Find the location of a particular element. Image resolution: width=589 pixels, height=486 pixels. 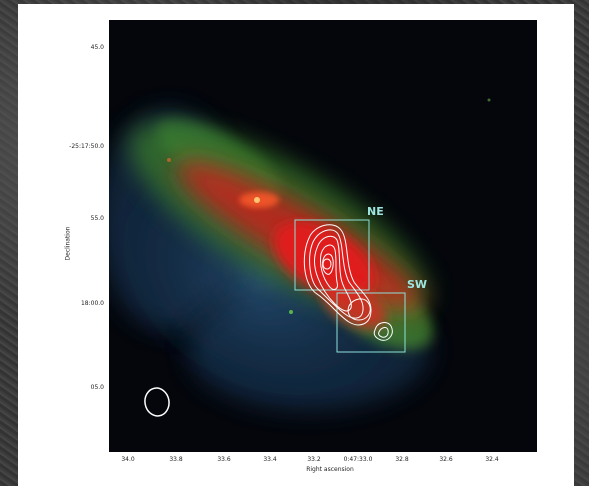

x-tick-label: 33.2 is located at coordinates (314, 459).